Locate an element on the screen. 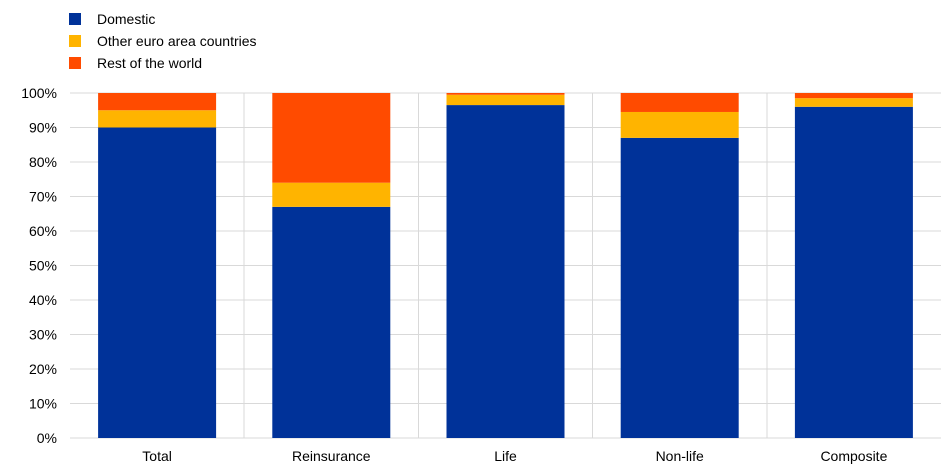 This screenshot has width=941, height=464. bar-life-rest-of-the-world is located at coordinates (505, 94).